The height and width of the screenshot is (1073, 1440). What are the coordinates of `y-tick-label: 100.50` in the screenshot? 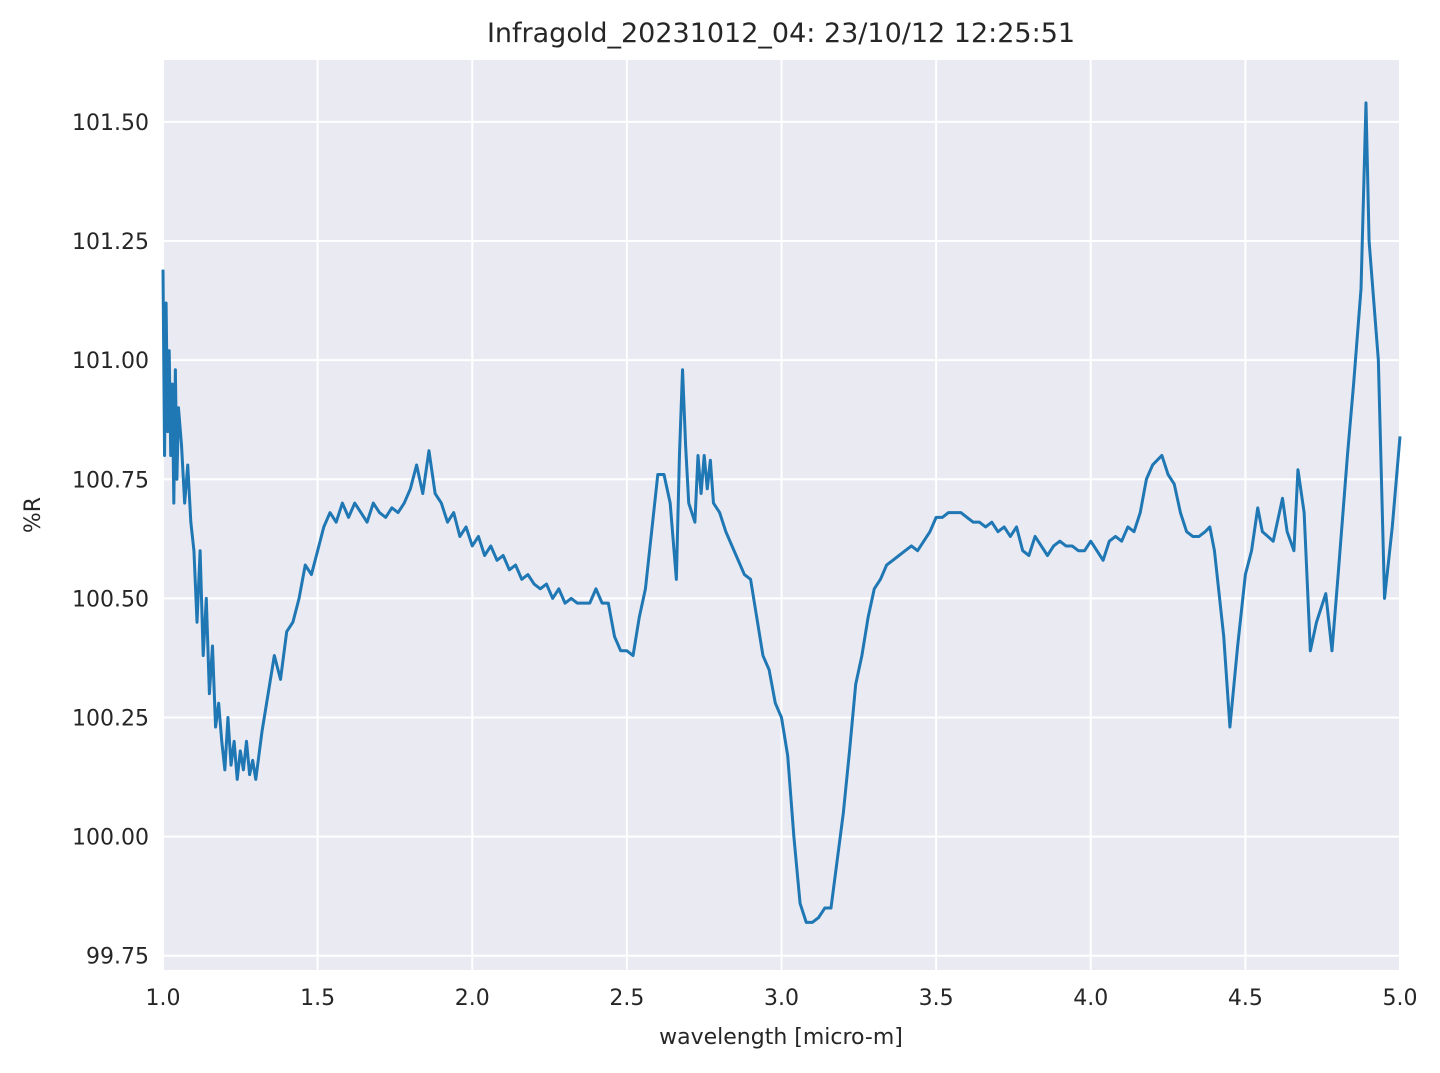 It's located at (110, 599).